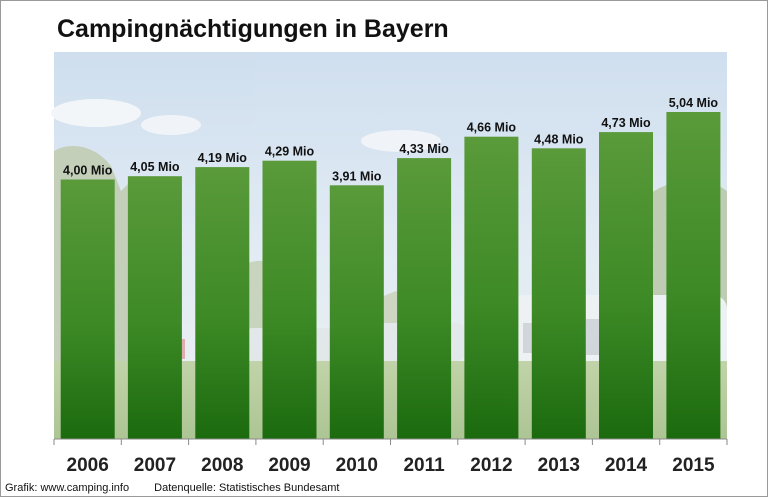 This screenshot has height=497, width=768. I want to click on data-label-2011: 4,33 Mio, so click(424, 149).